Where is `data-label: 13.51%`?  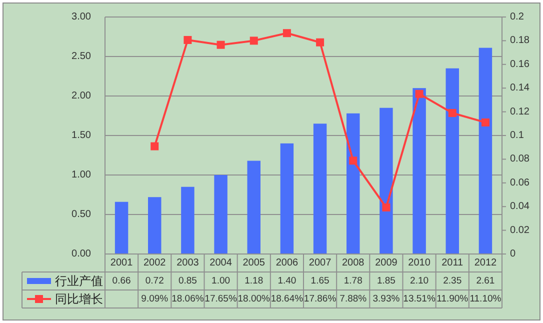
data-label: 13.51% is located at coordinates (419, 299).